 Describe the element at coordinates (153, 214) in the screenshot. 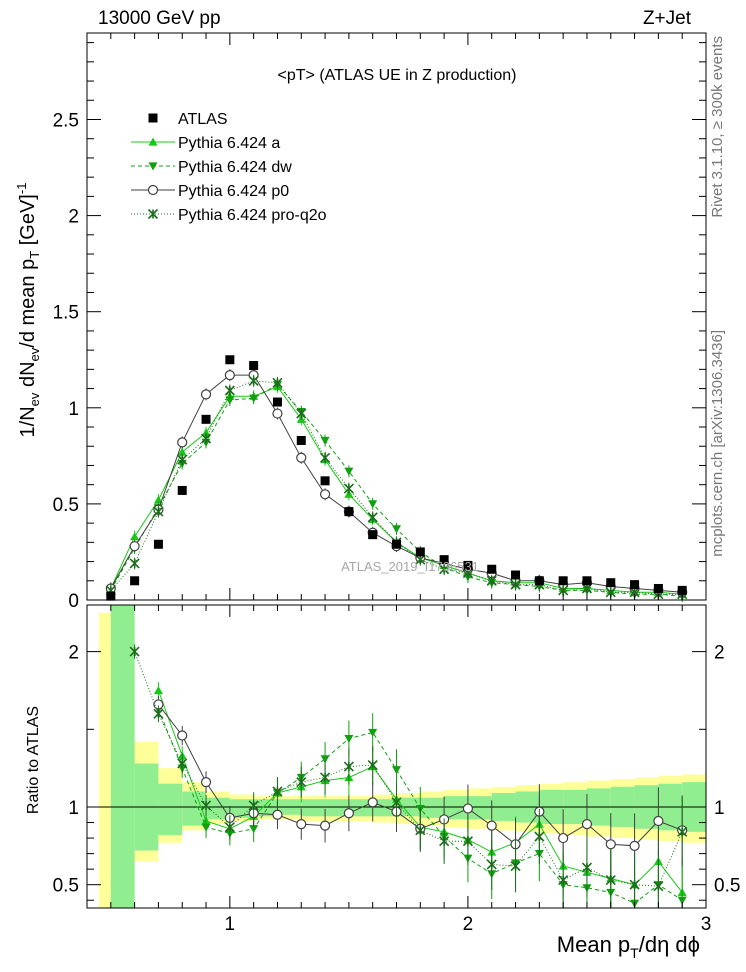

I see `legend-marker` at that location.